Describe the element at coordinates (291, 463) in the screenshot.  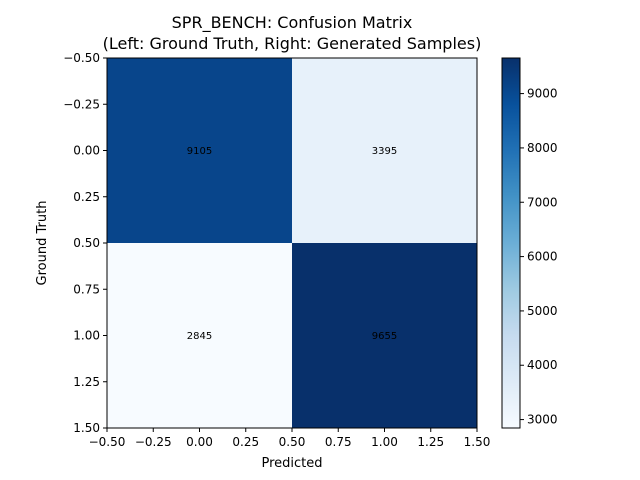
I see `x-axis-label: Predicted` at that location.